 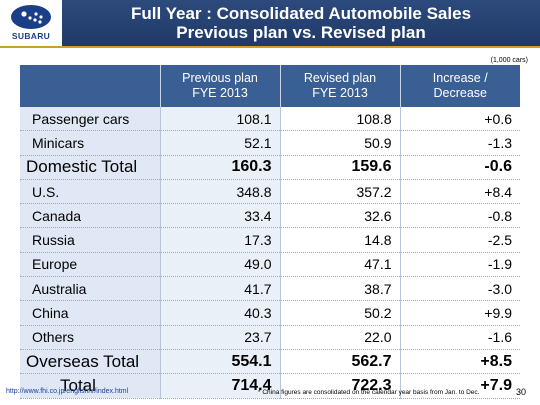 I want to click on change-value: -1.6, so click(x=460, y=337).